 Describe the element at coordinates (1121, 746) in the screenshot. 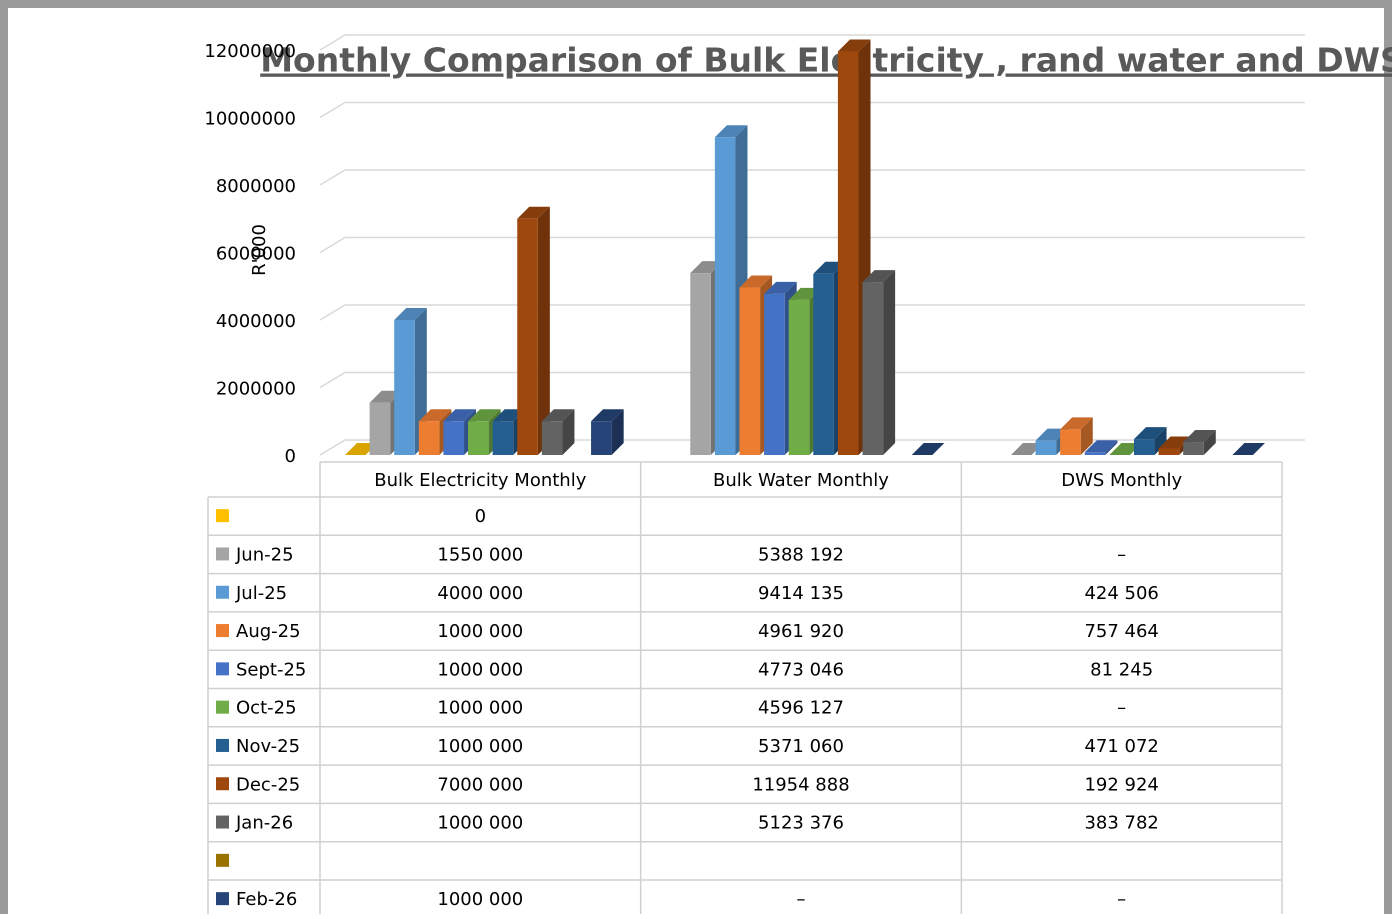

I see `table-cell: 471 072` at that location.